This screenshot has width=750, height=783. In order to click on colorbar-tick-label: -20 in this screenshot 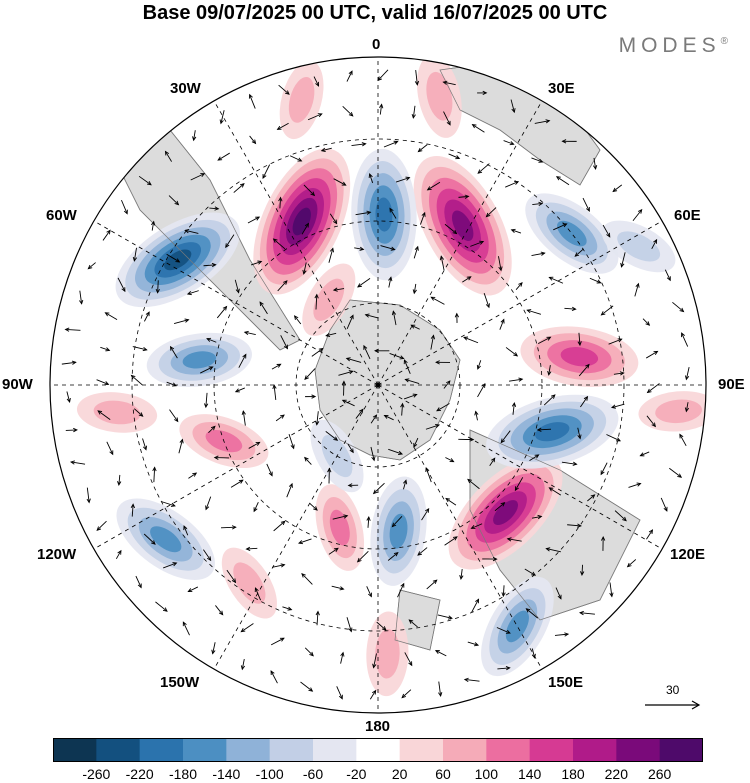, I will do `click(356, 774)`.